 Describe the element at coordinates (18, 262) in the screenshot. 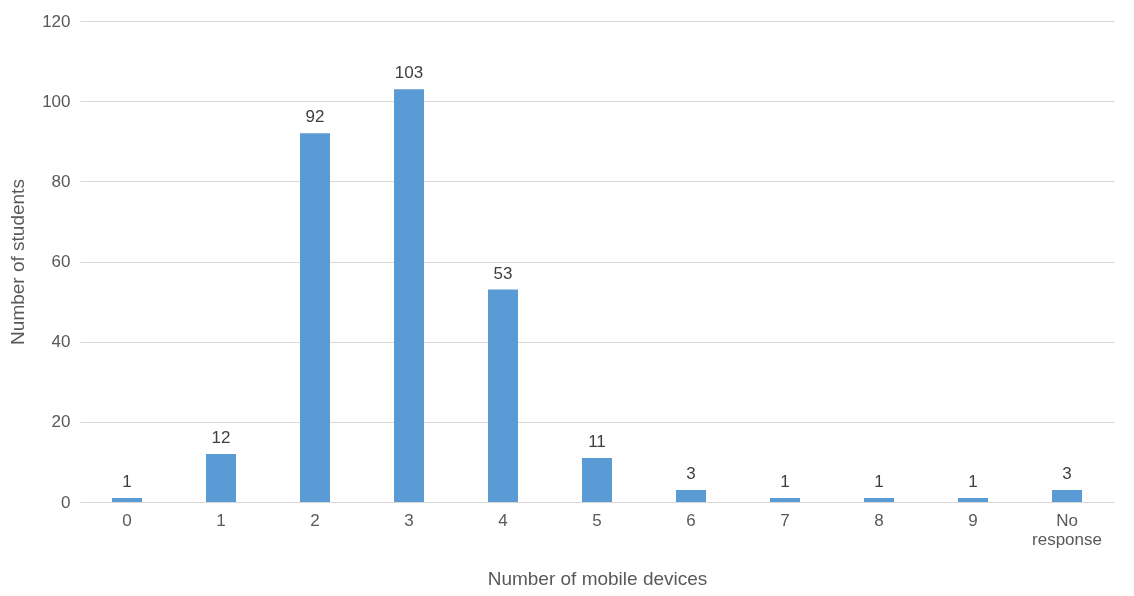

I see `y-axis-title: Number of students` at that location.